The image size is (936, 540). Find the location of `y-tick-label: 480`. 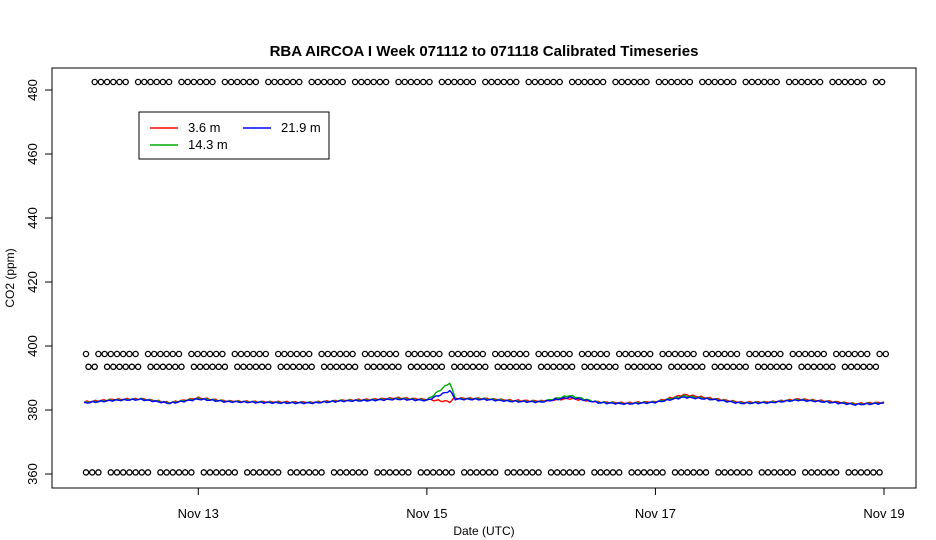

y-tick-label: 480 is located at coordinates (32, 90).